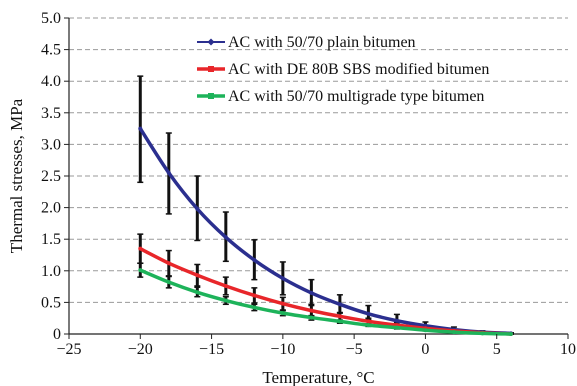 Image resolution: width=577 pixels, height=386 pixels. I want to click on legend-item-2: AC with DE 80B SBS modified bitumen, so click(343, 69).